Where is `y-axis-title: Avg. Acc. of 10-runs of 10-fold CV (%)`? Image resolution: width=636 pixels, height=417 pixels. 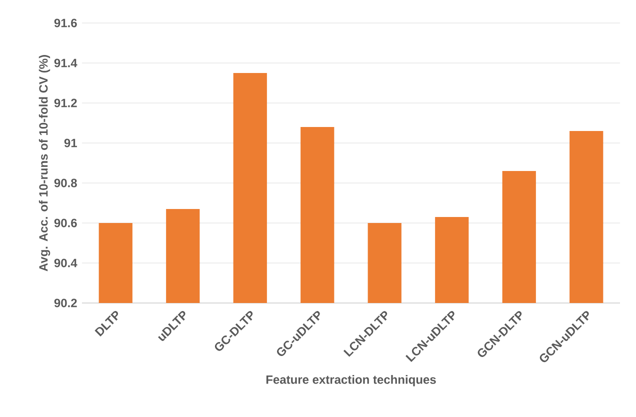
y-axis-title: Avg. Acc. of 10-runs of 10-fold CV (%) is located at coordinates (44, 163).